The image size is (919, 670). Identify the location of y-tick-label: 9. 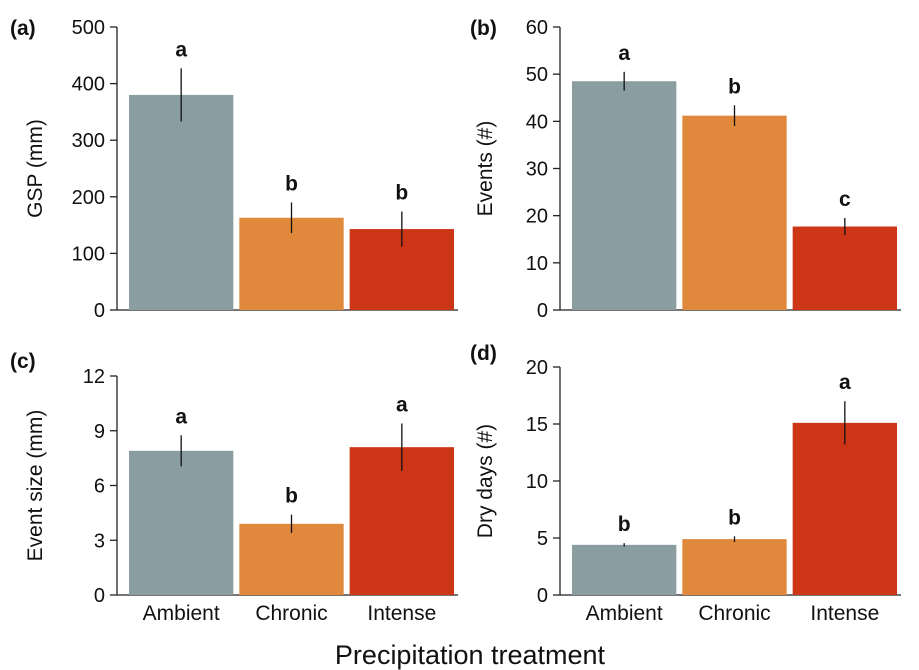
(99, 432).